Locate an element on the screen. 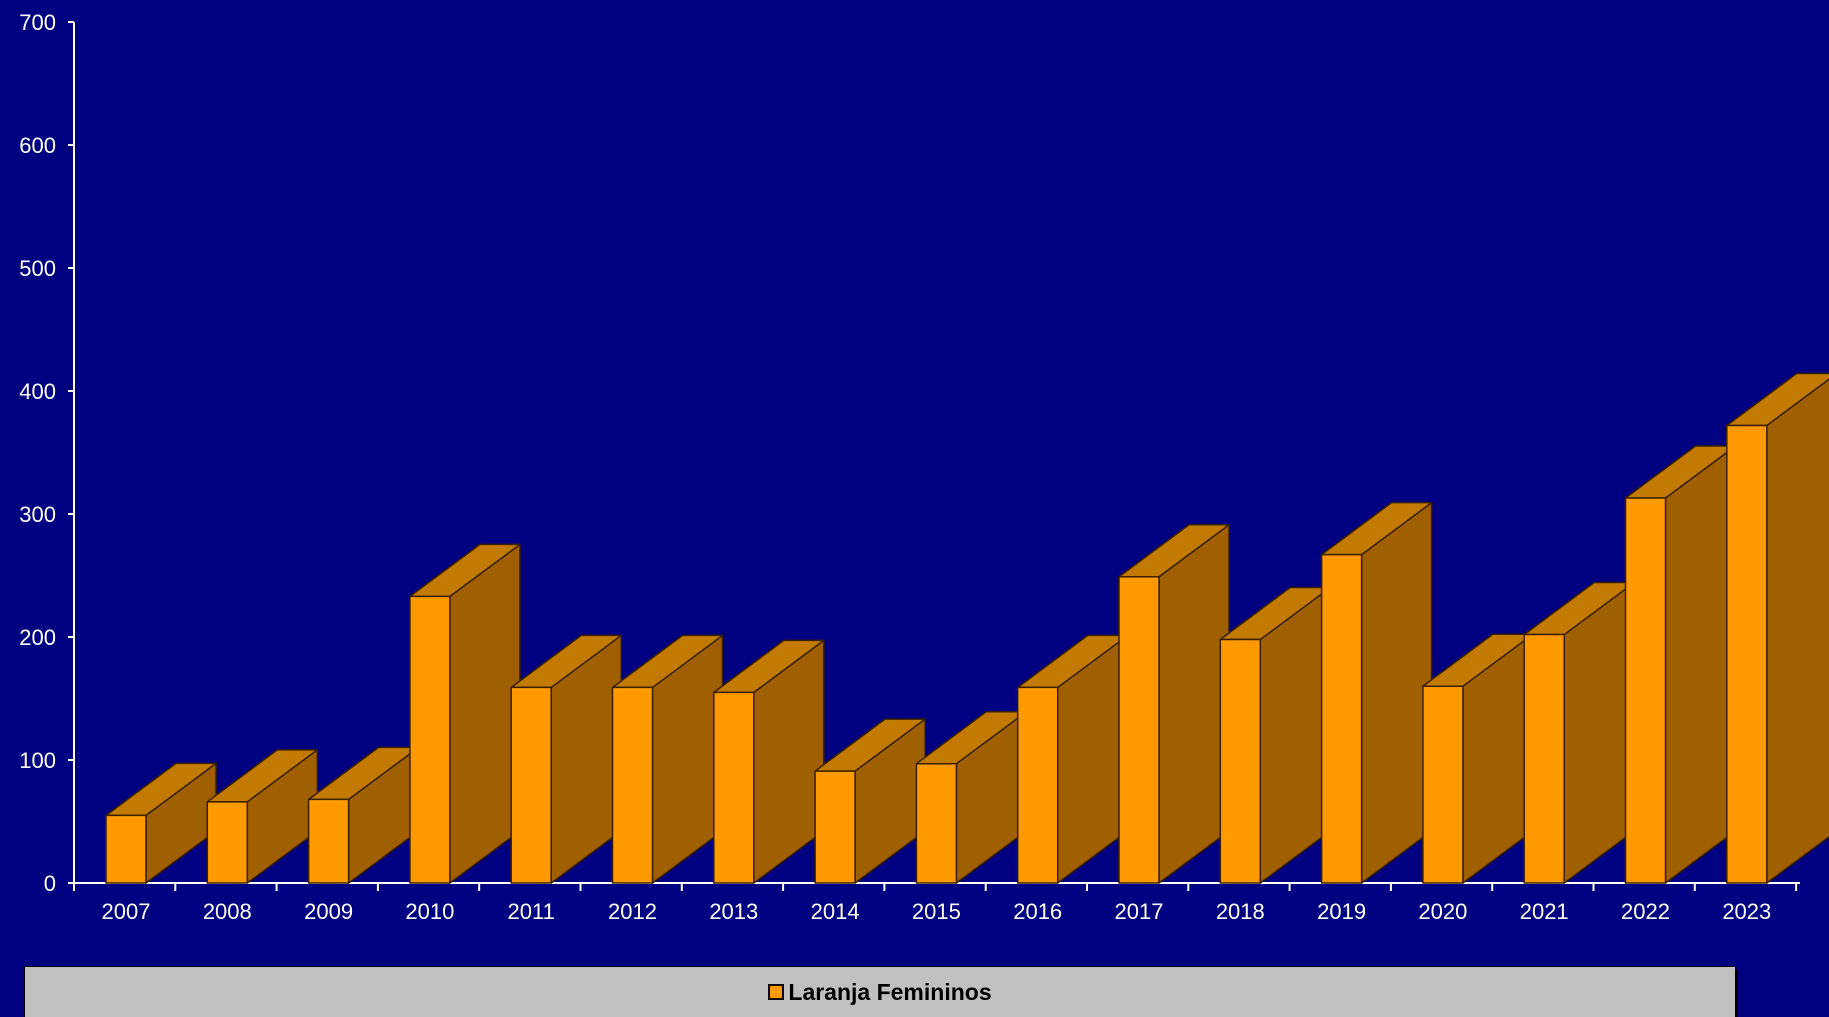  x-tick-label: 2008 is located at coordinates (227, 911).